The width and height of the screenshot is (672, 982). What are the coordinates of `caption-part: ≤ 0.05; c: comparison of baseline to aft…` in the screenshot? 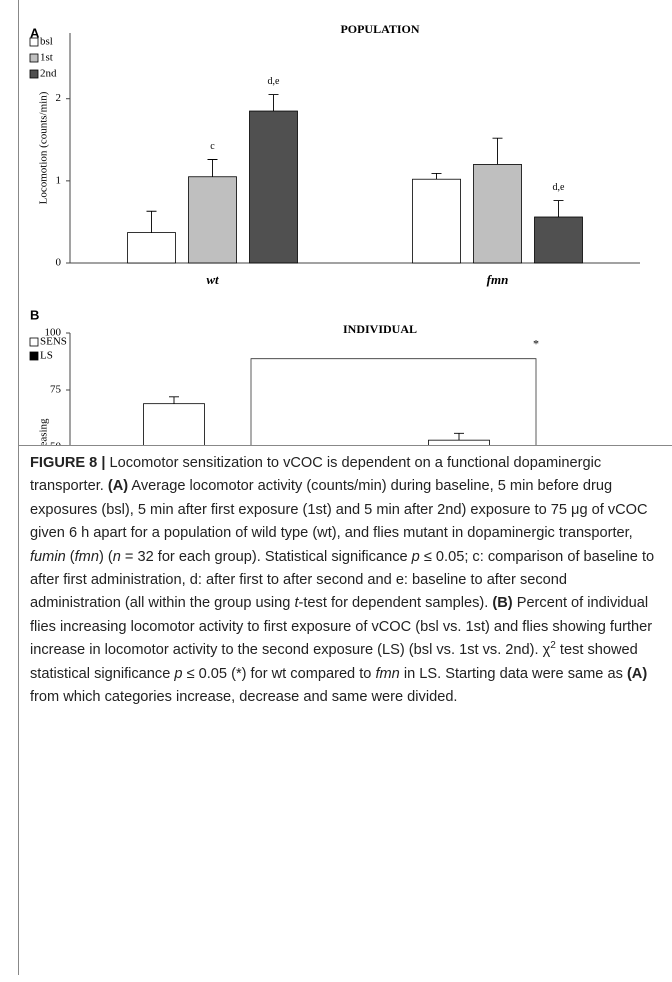 It's located at (342, 580).